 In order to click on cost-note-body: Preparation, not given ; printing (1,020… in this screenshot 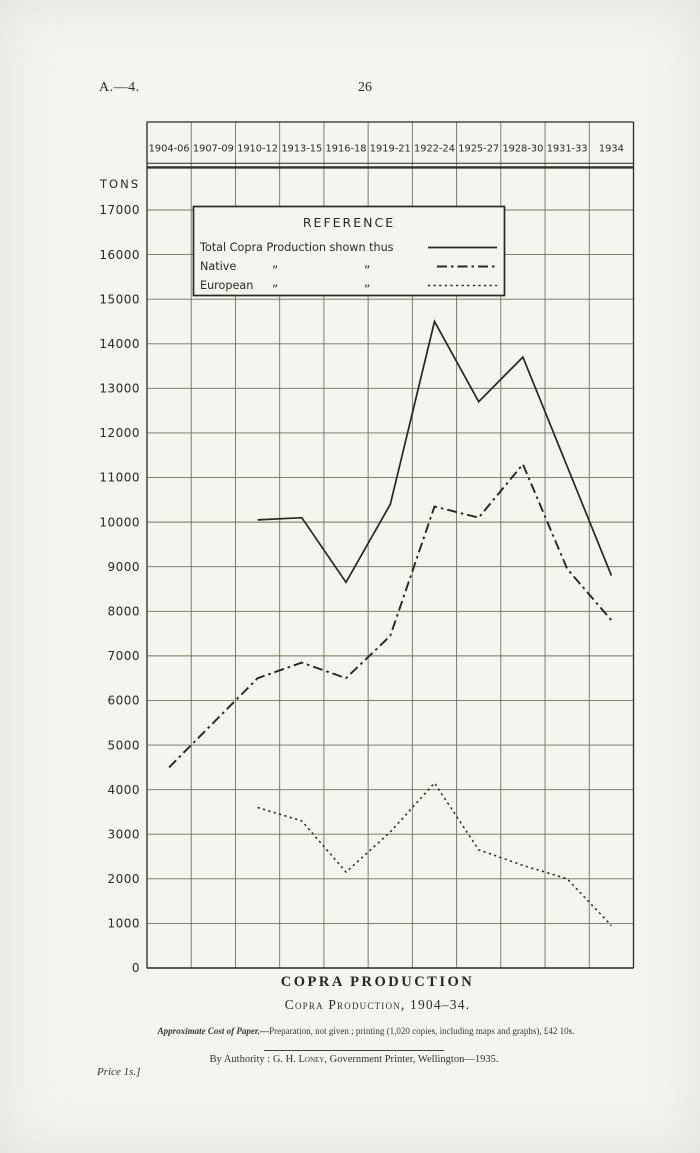, I will do `click(422, 1031)`.